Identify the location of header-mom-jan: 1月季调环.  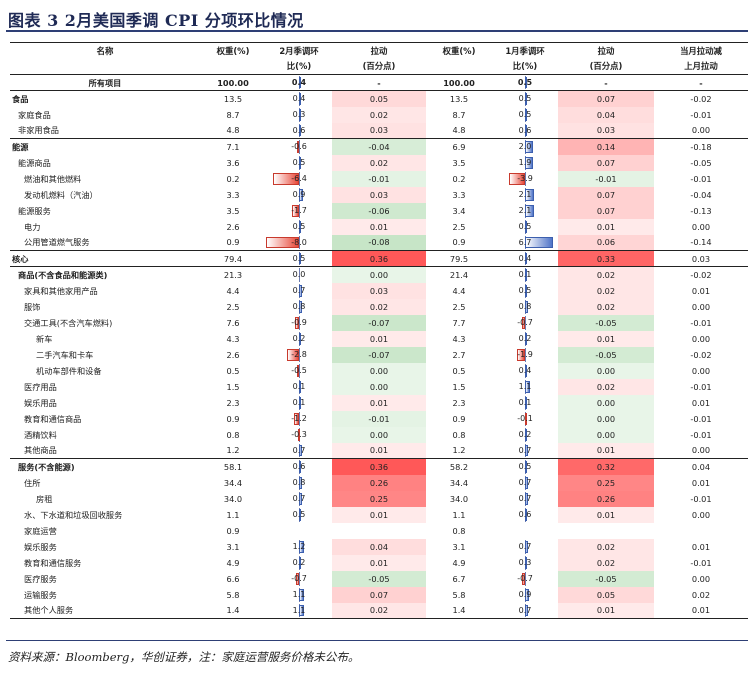
(525, 50).